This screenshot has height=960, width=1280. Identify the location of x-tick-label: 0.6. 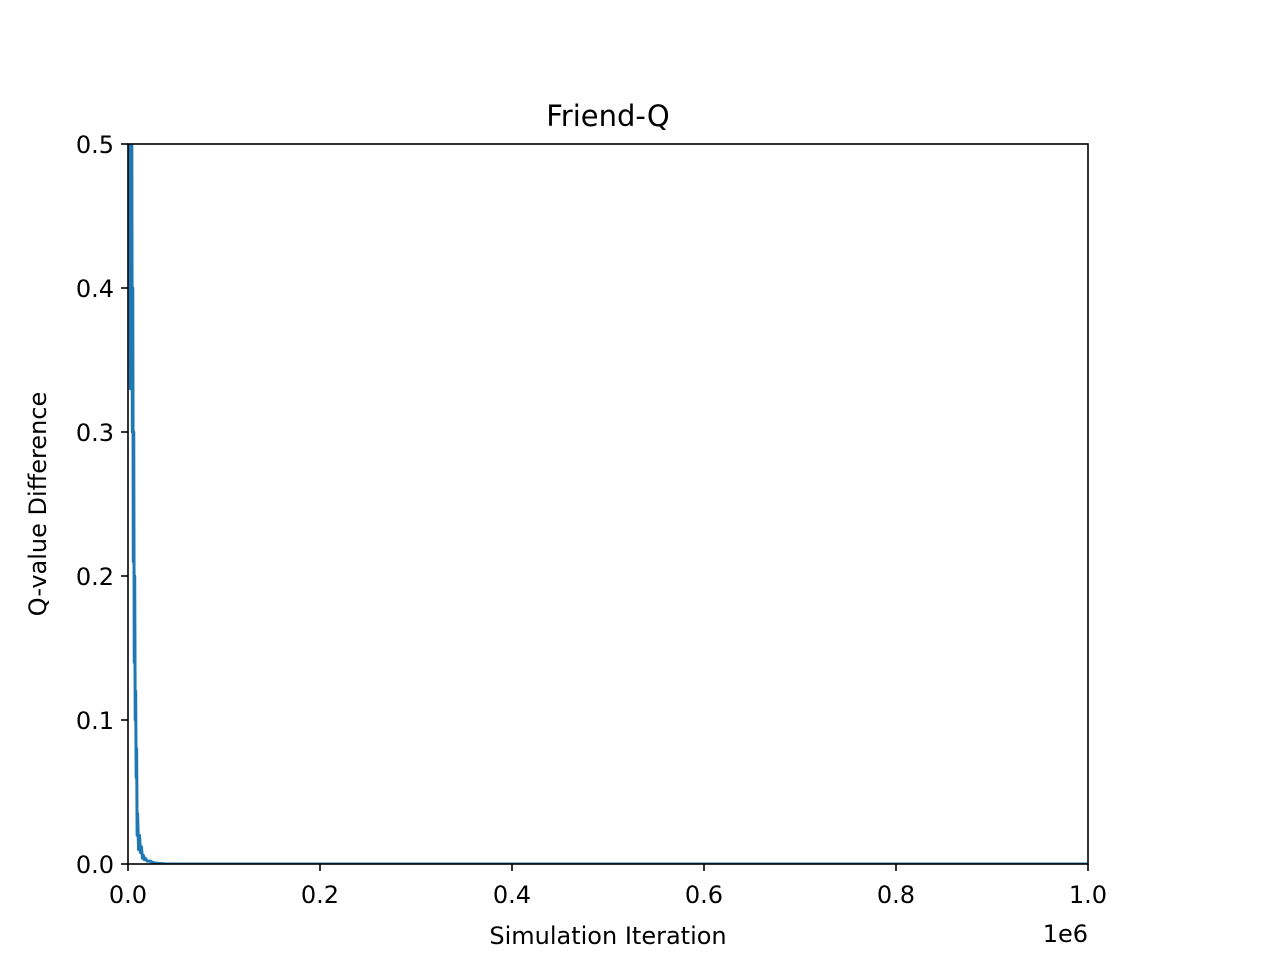
(704, 895).